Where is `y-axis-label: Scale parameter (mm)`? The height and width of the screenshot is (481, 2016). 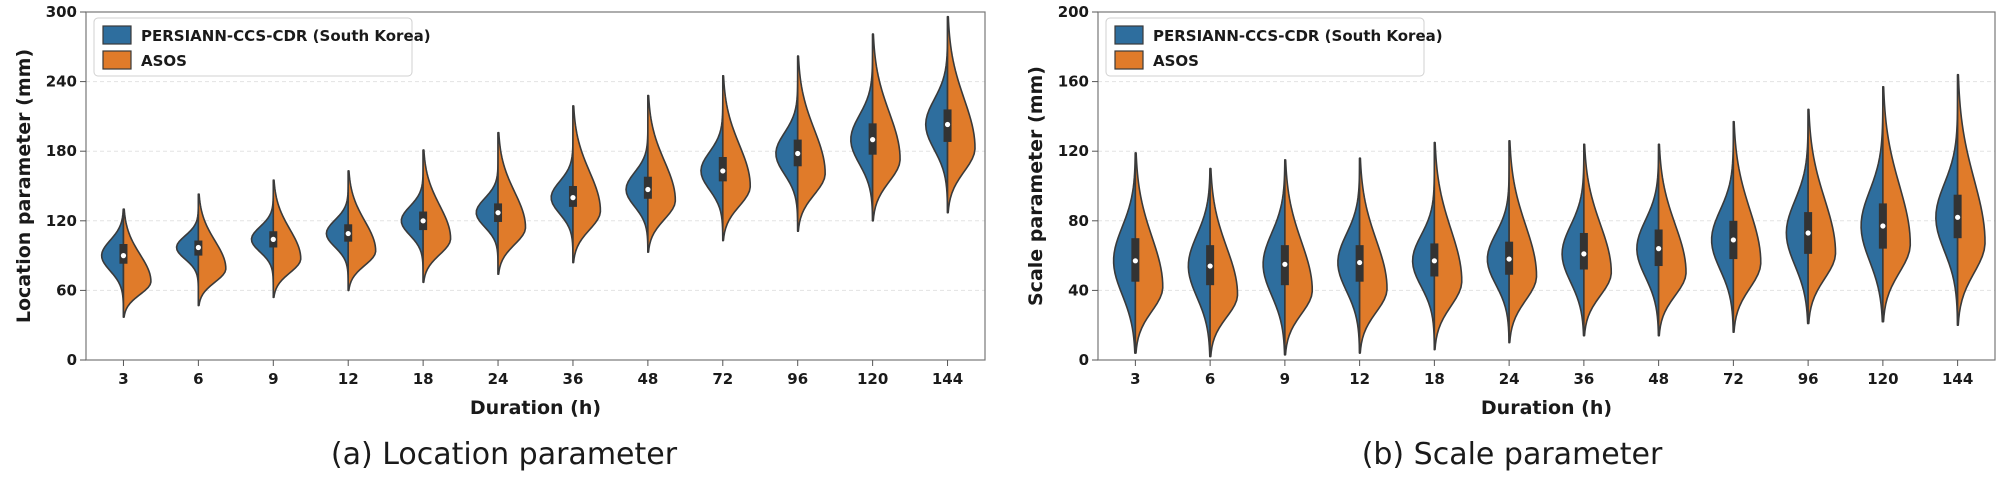 y-axis-label: Scale parameter (mm) is located at coordinates (1036, 186).